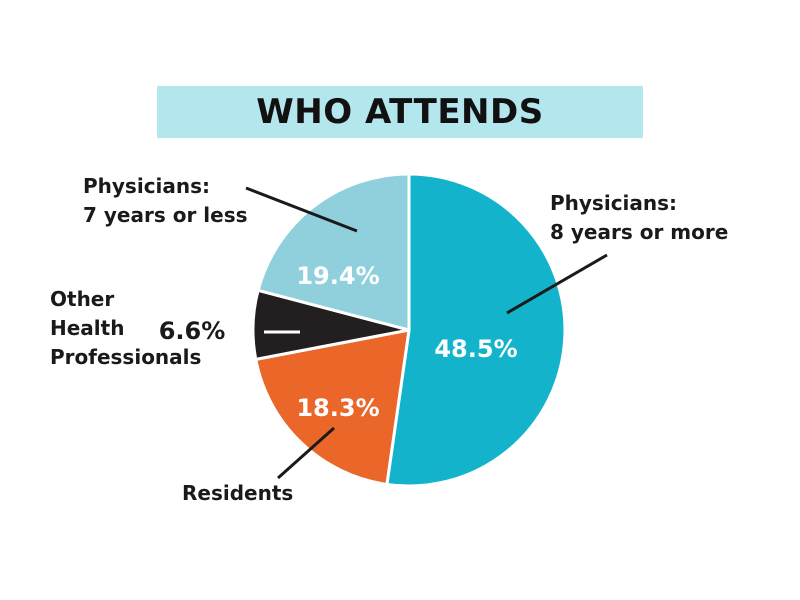  I want to click on slice-category-line: Health, so click(87, 328).